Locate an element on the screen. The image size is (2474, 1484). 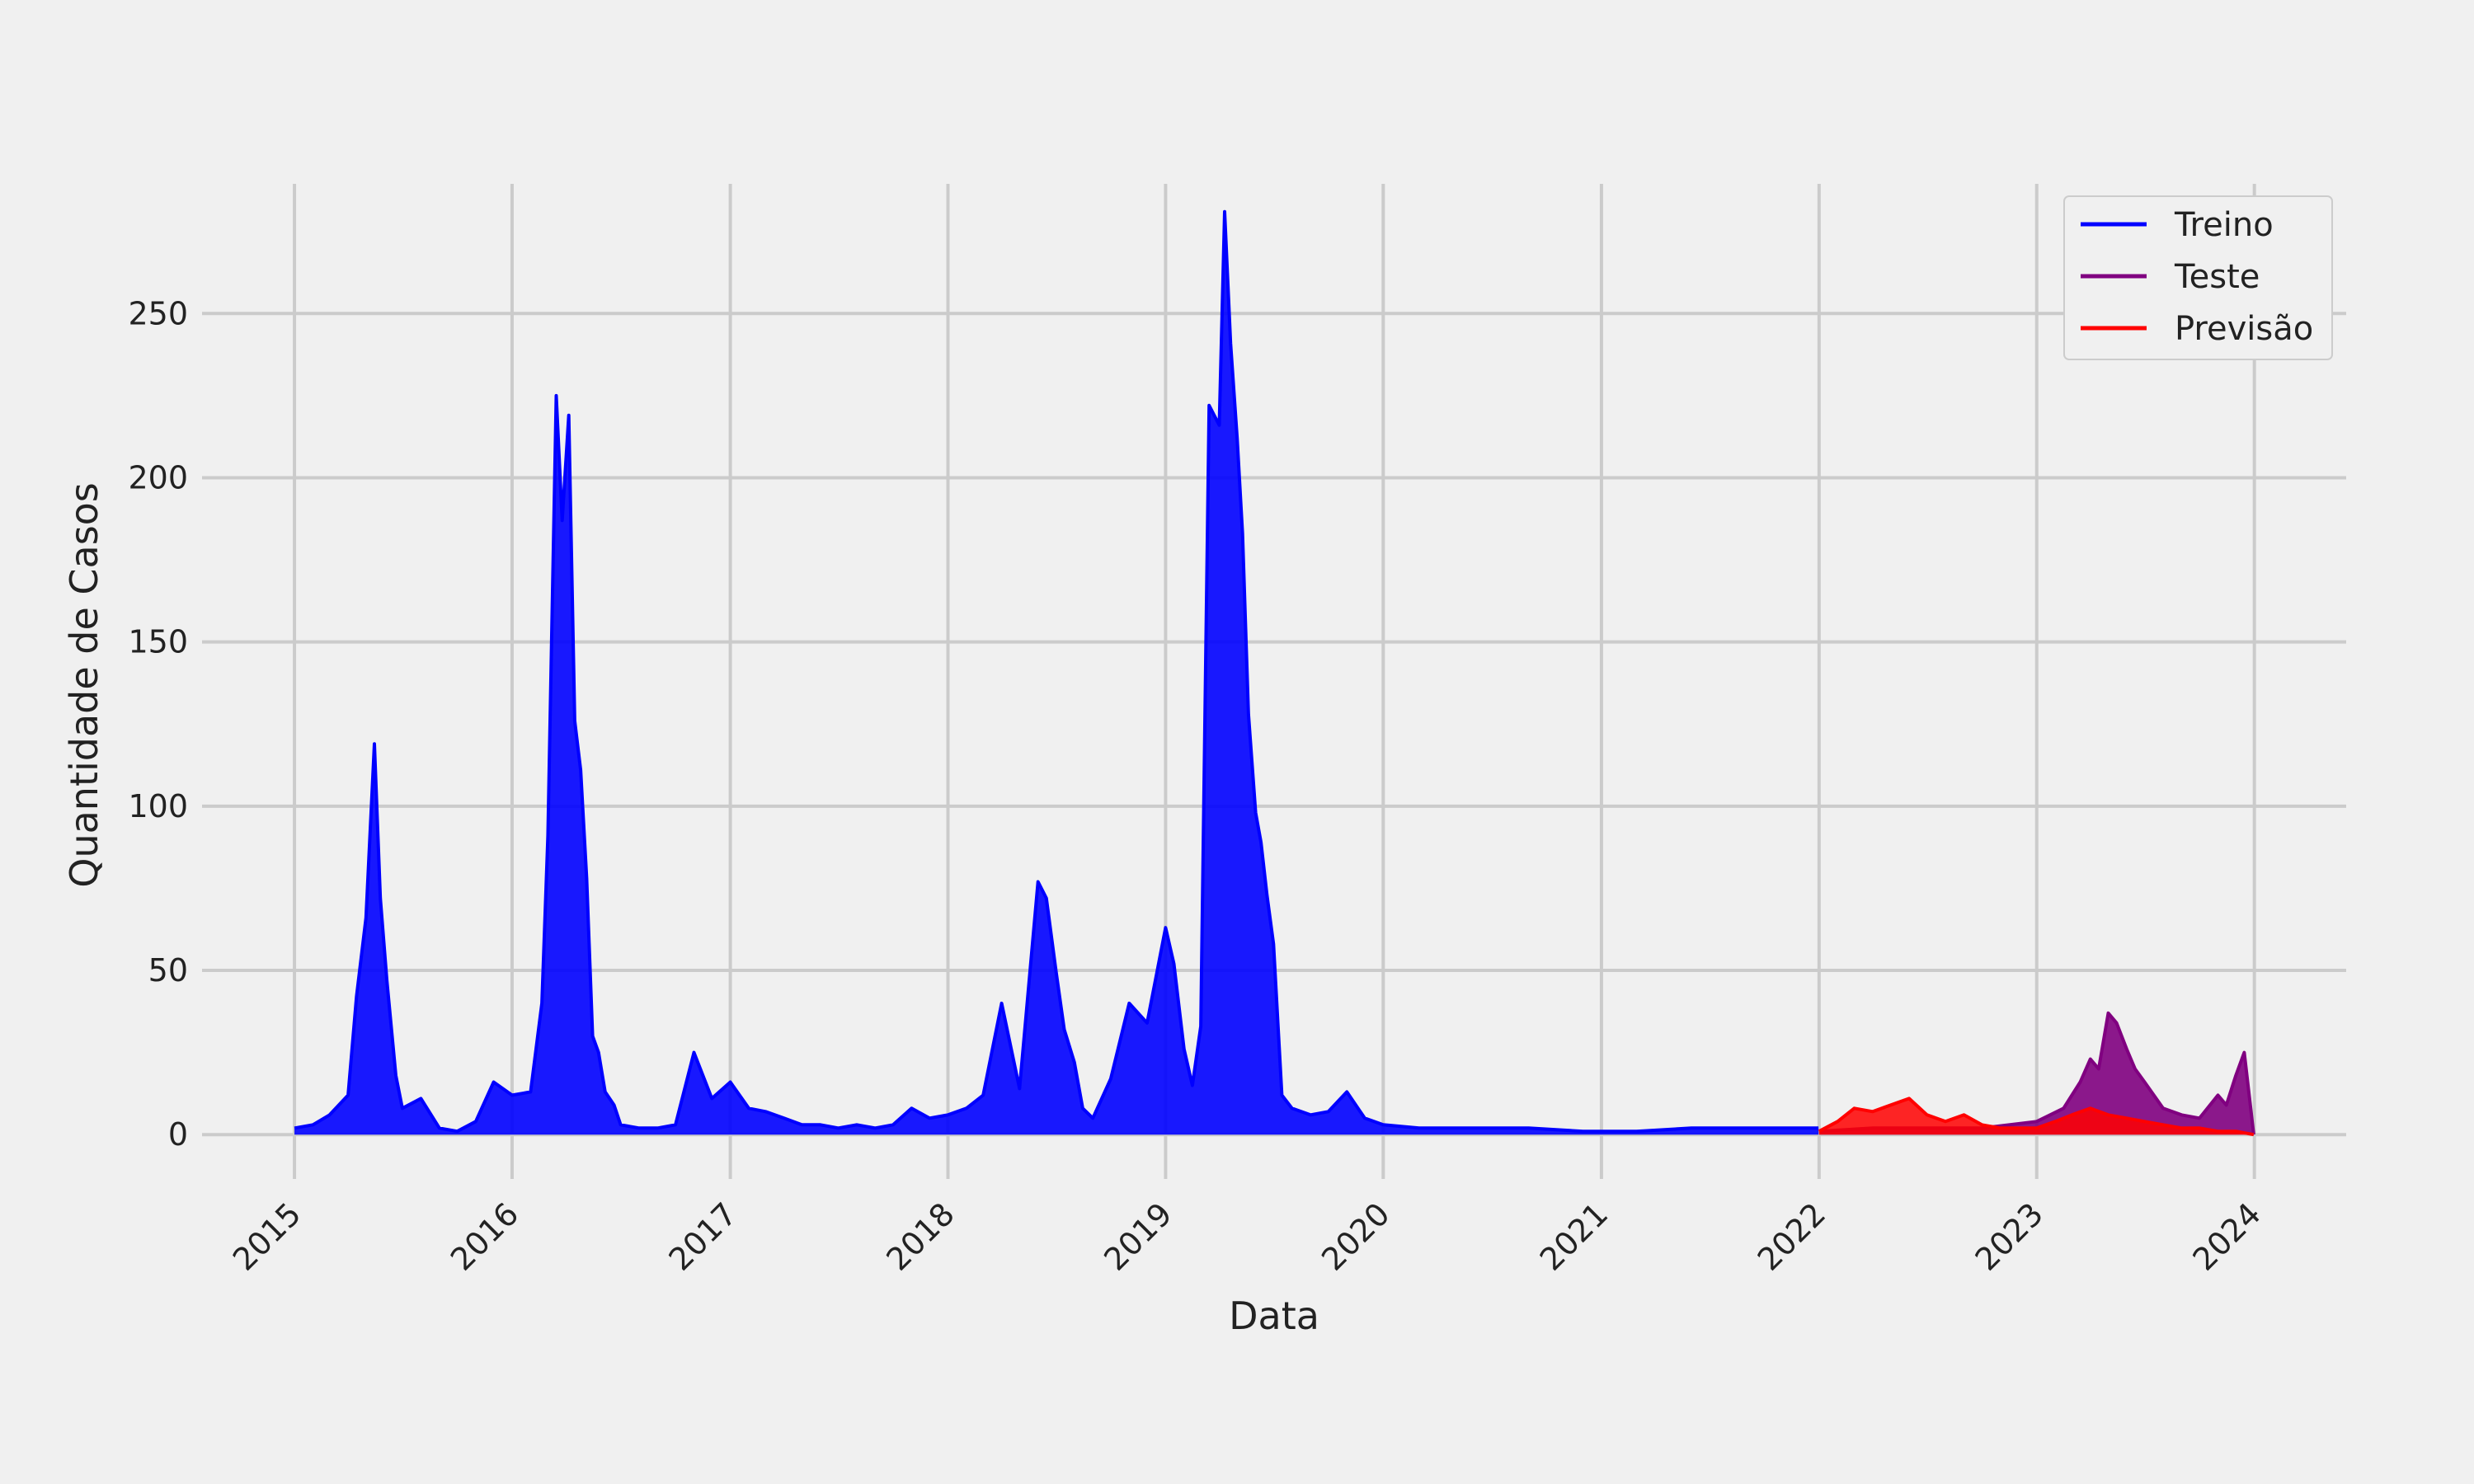
legend: Treino Teste Previsão is located at coordinates (2198, 277).